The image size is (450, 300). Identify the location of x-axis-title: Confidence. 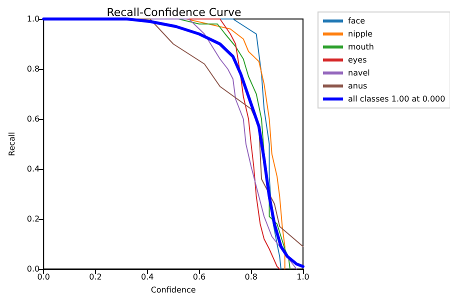
(173, 290).